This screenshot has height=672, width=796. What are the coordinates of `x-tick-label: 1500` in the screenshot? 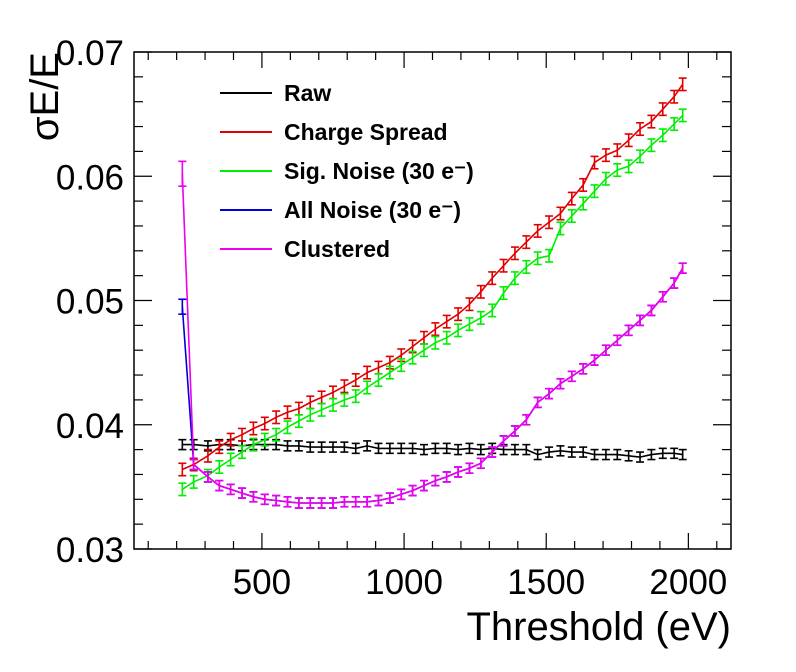 It's located at (546, 582).